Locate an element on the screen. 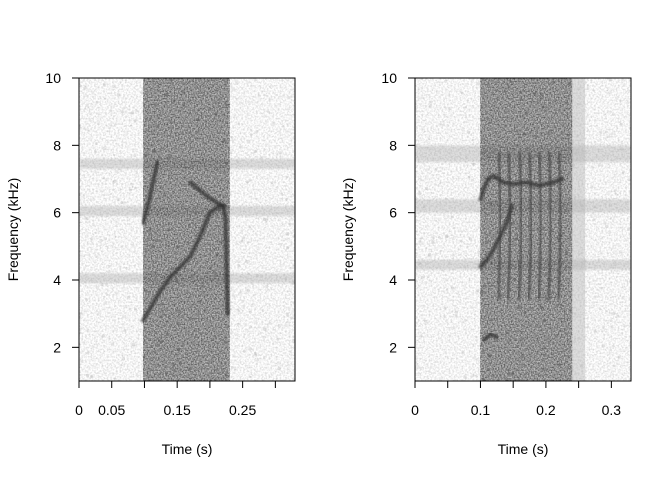 Image resolution: width=672 pixels, height=480 pixels. x-tick-label: 0.15 is located at coordinates (177, 410).